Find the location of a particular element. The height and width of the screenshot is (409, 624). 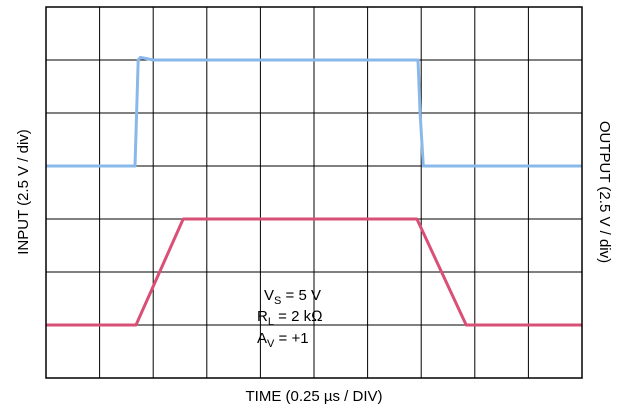

annotation-gain: AV = +1 is located at coordinates (283, 340).